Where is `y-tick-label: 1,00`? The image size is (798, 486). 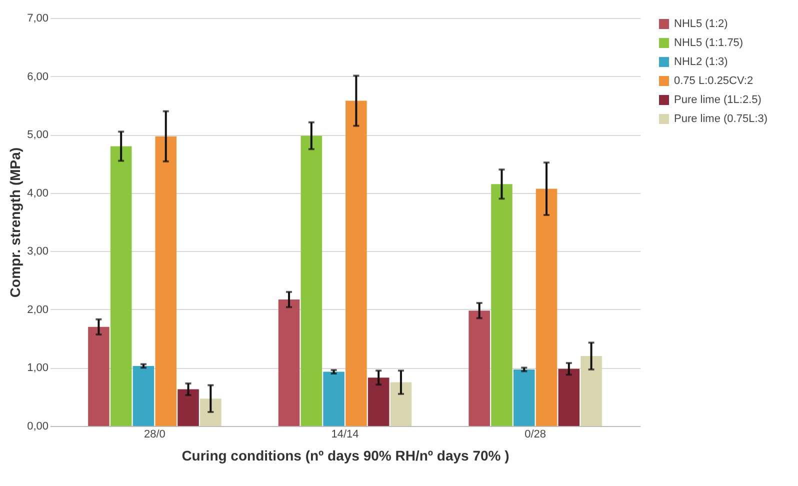 y-tick-label: 1,00 is located at coordinates (37, 368).